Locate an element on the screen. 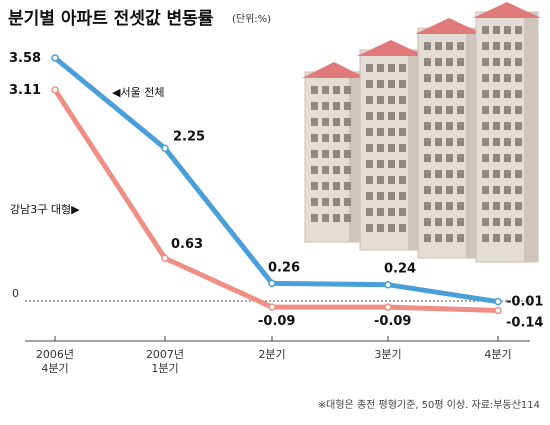 The width and height of the screenshot is (550, 425). gangnam-data-label: -0.14 is located at coordinates (524, 323).